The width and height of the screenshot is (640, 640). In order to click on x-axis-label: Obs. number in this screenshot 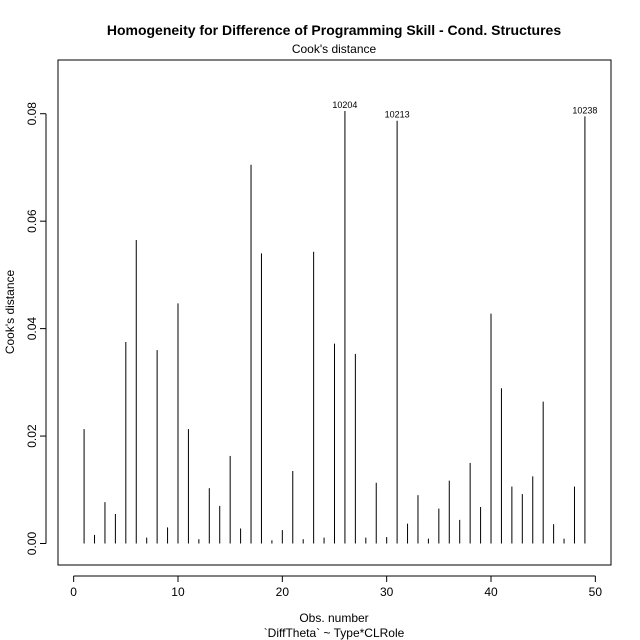, I will do `click(333, 618)`.